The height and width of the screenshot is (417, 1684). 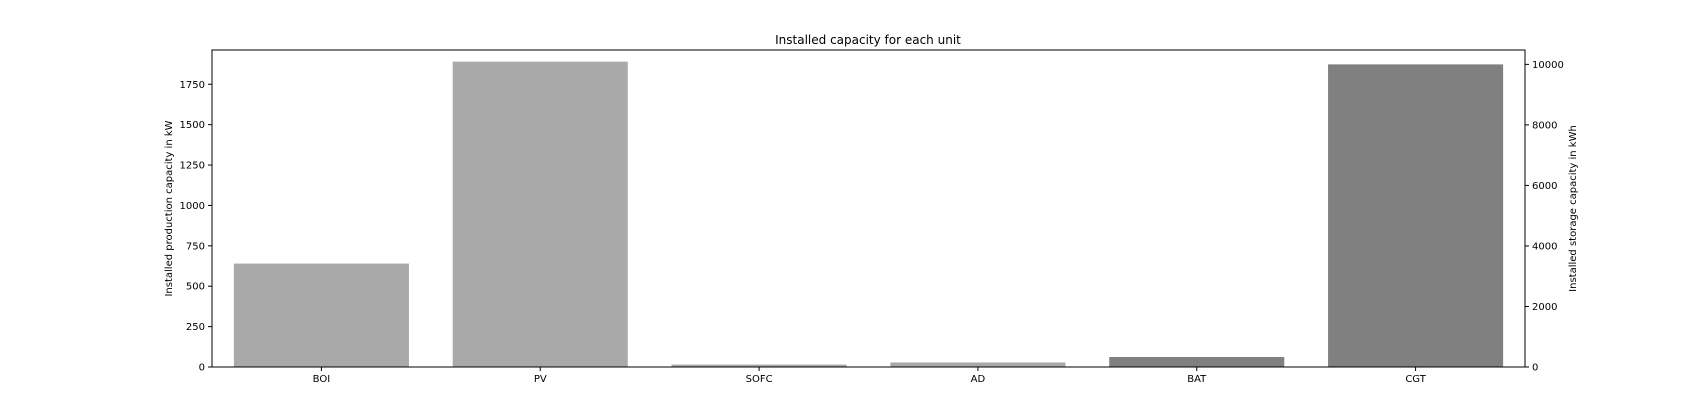 What do you see at coordinates (1544, 246) in the screenshot?
I see `right-y-tick-label: 4000` at bounding box center [1544, 246].